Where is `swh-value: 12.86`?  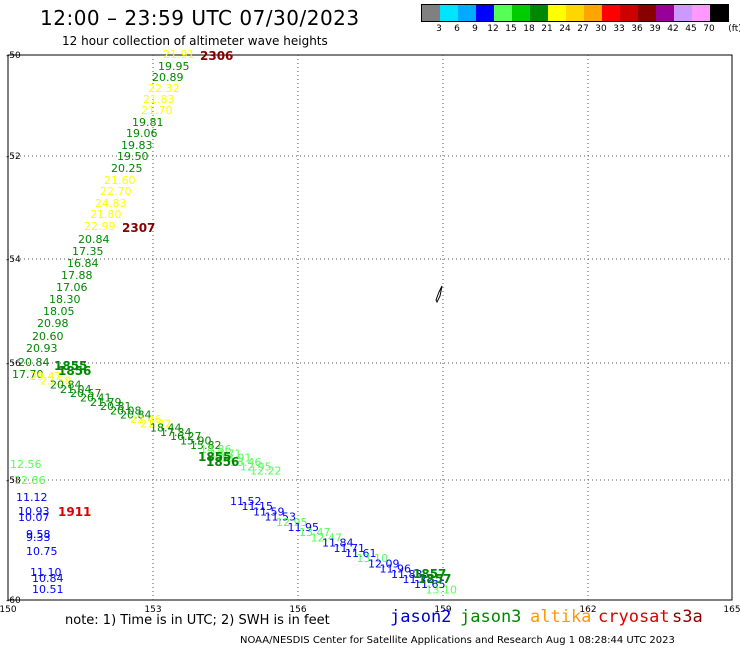 swh-value: 12.86 is located at coordinates (30, 480).